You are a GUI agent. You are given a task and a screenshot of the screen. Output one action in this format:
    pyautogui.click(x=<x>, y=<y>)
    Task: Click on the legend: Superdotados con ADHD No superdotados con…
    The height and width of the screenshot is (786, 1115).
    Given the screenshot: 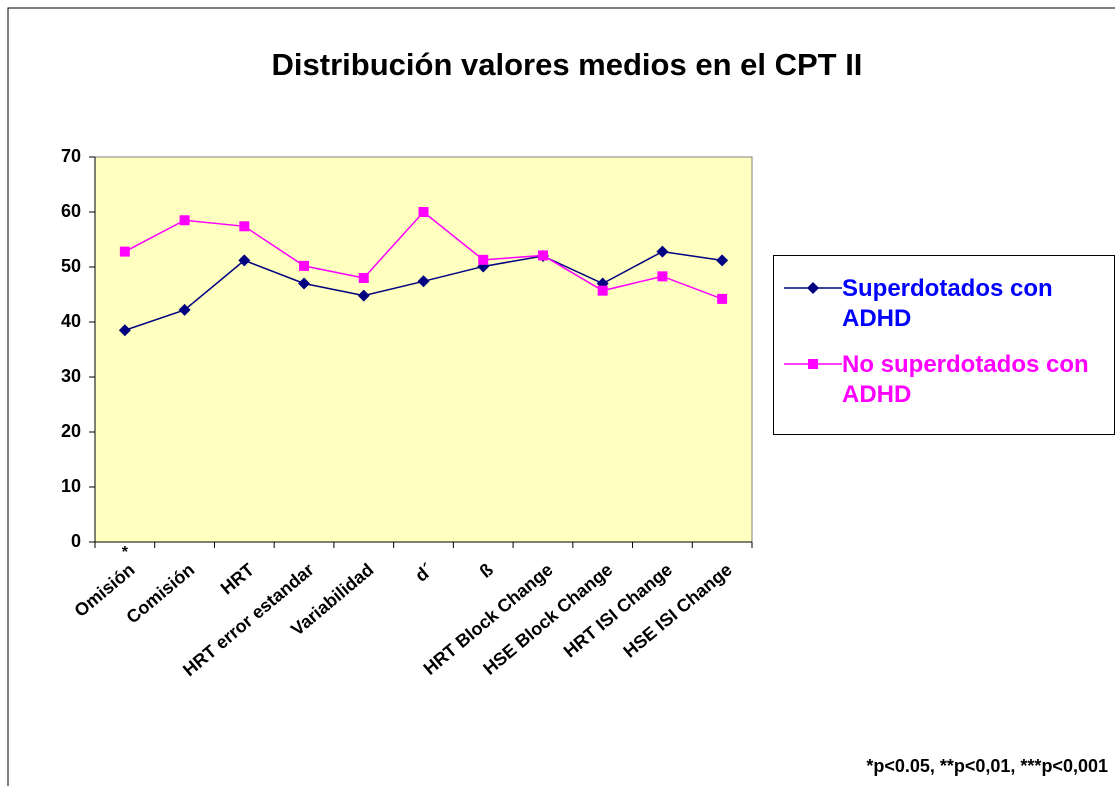 What is the action you would take?
    pyautogui.click(x=944, y=345)
    